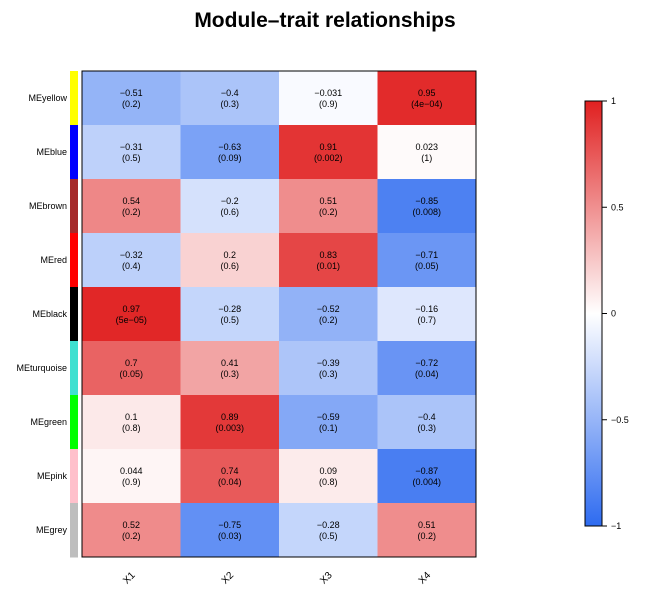 This screenshot has height=591, width=650. I want to click on legend-tick-label: 1, so click(613, 101).